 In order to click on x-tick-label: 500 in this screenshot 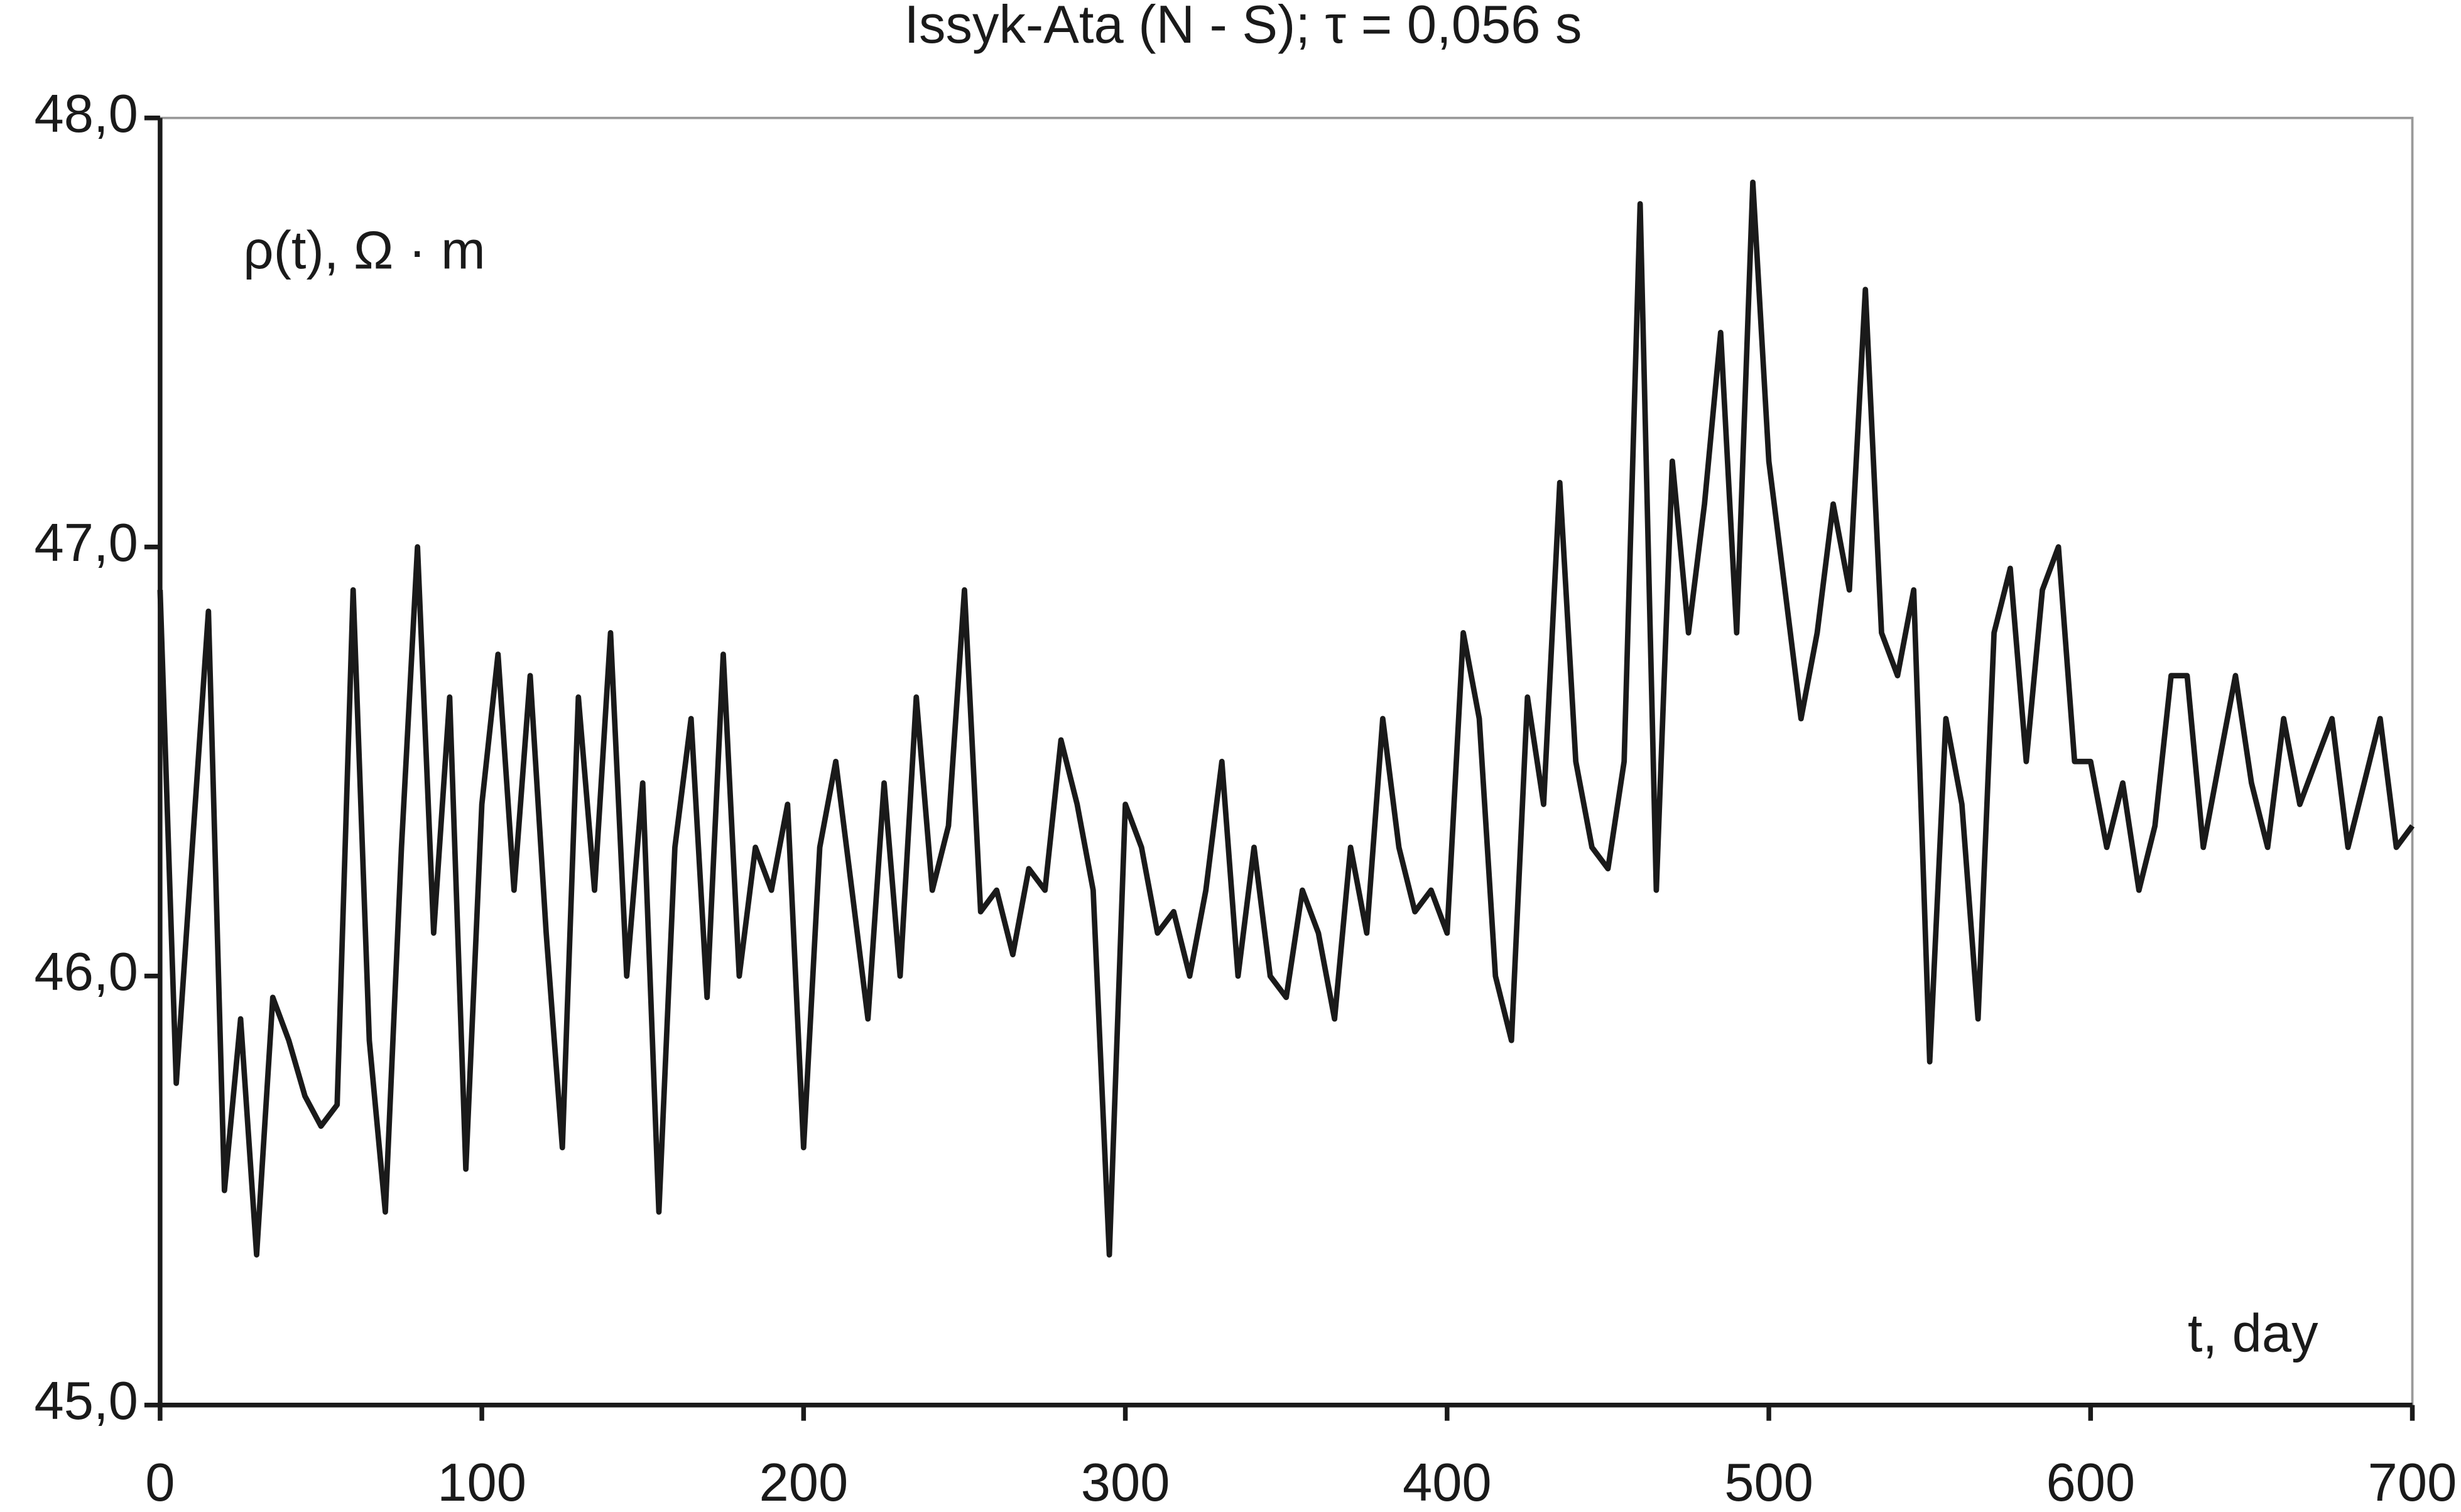, I will do `click(1769, 1482)`.